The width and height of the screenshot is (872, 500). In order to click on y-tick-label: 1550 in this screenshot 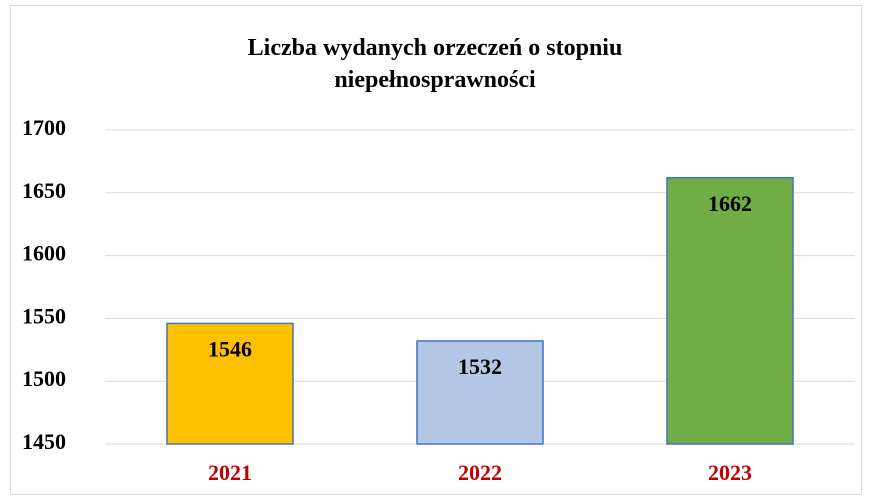, I will do `click(44, 315)`.